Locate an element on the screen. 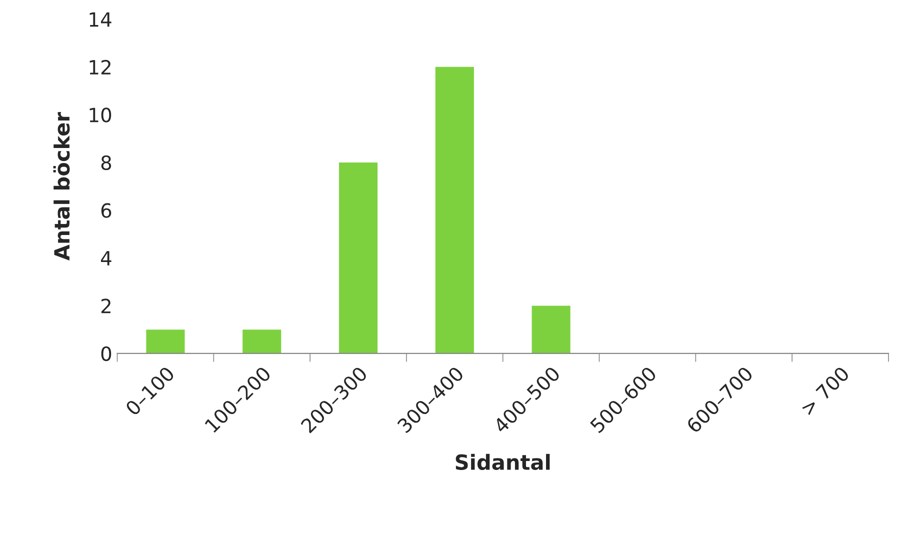 The image size is (902, 548). y-tick-label: 14 is located at coordinates (101, 19).